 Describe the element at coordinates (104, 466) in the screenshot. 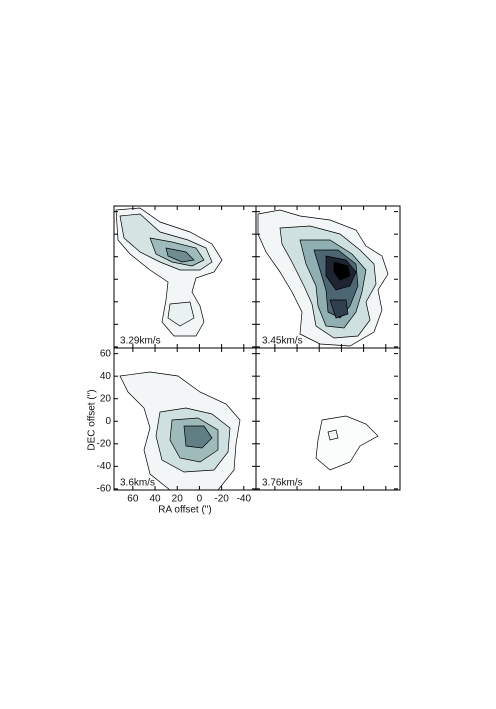

I see `y-tick-label: -40` at that location.